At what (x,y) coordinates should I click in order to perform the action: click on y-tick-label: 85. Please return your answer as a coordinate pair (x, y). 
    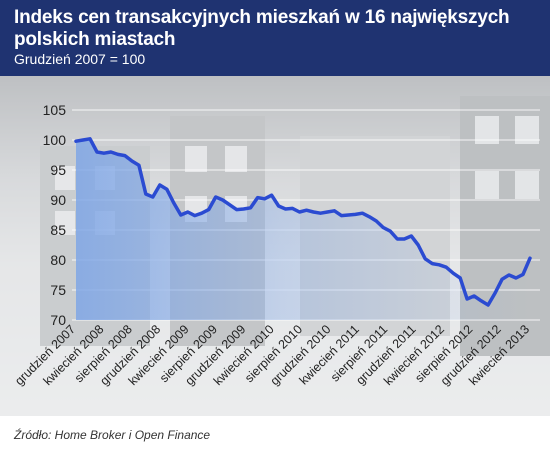
    Looking at the image, I should click on (58, 230).